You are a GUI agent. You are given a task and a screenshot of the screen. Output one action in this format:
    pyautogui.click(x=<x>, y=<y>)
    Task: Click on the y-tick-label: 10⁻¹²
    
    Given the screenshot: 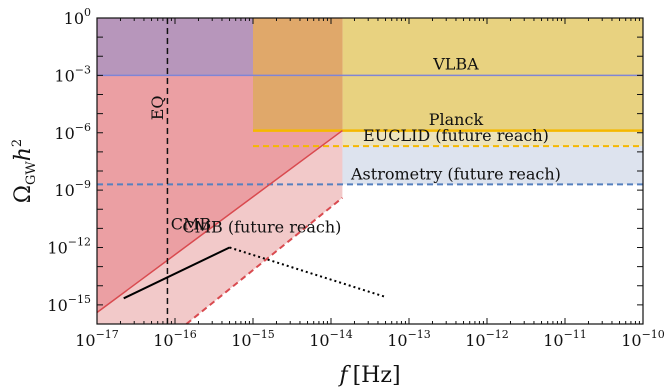 What is the action you would take?
    pyautogui.click(x=69, y=247)
    